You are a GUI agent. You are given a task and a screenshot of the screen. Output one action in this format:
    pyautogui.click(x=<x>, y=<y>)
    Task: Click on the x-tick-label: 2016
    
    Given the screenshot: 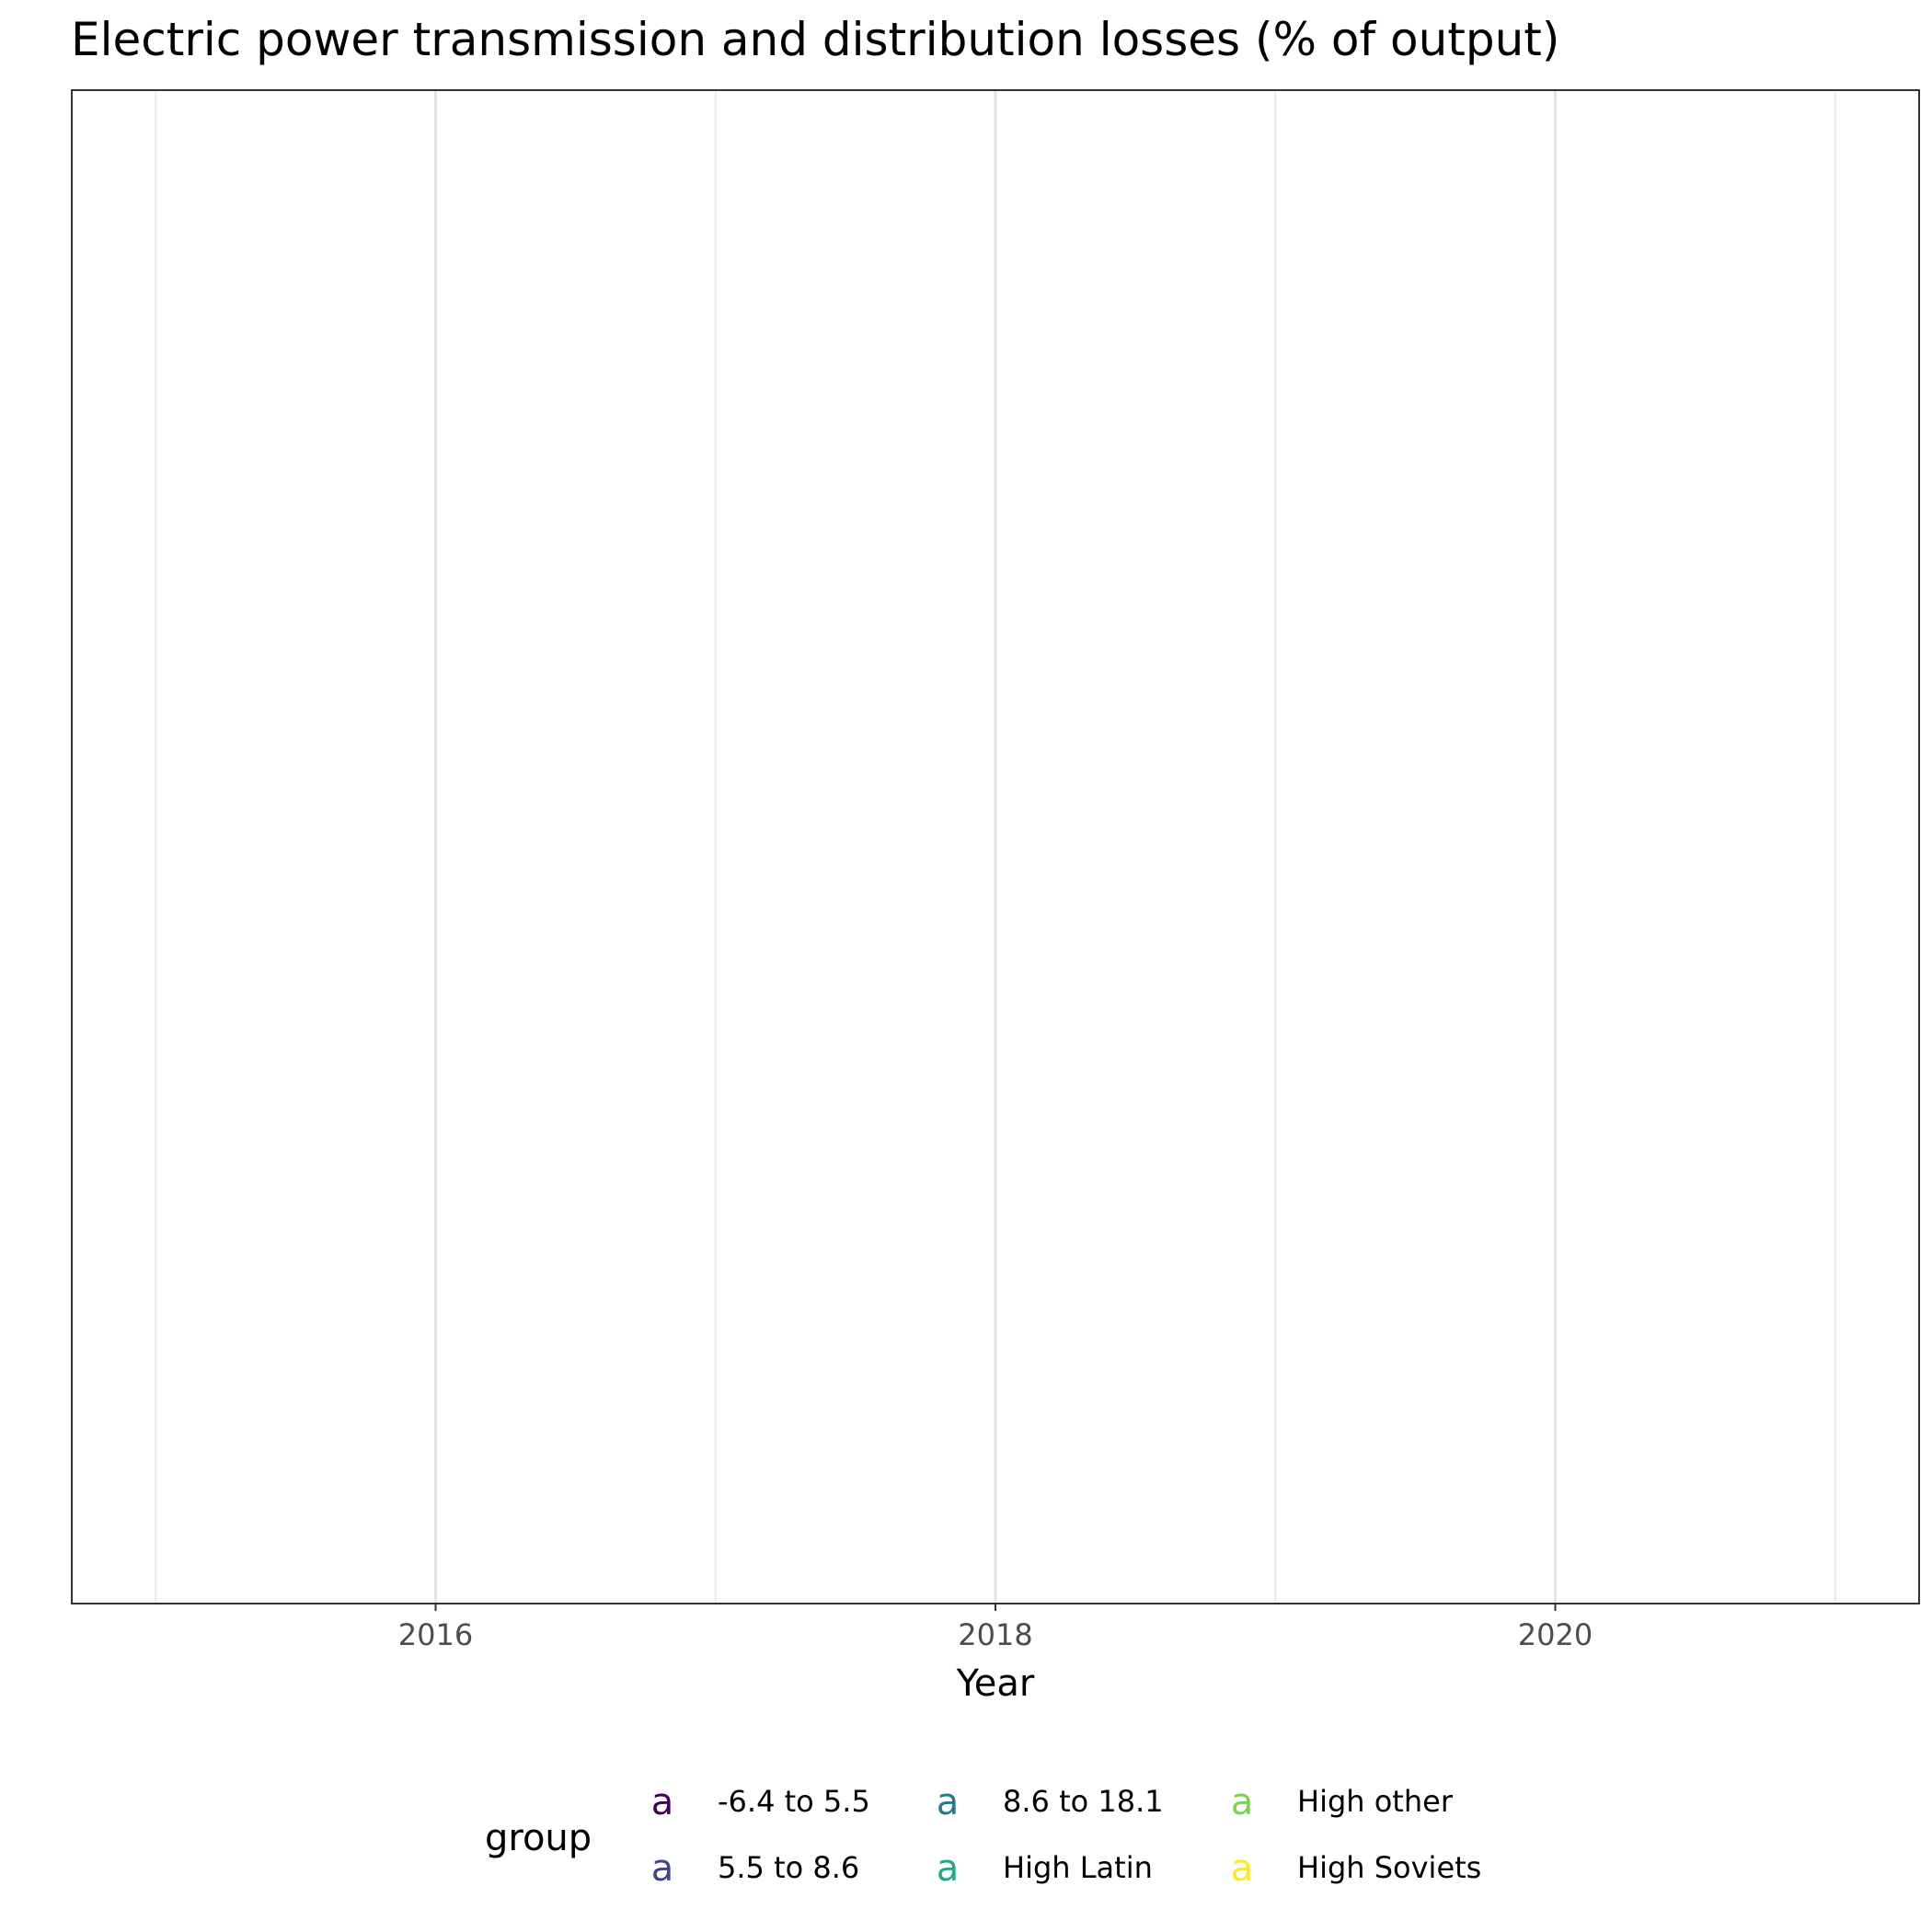 What is the action you would take?
    pyautogui.click(x=435, y=1634)
    